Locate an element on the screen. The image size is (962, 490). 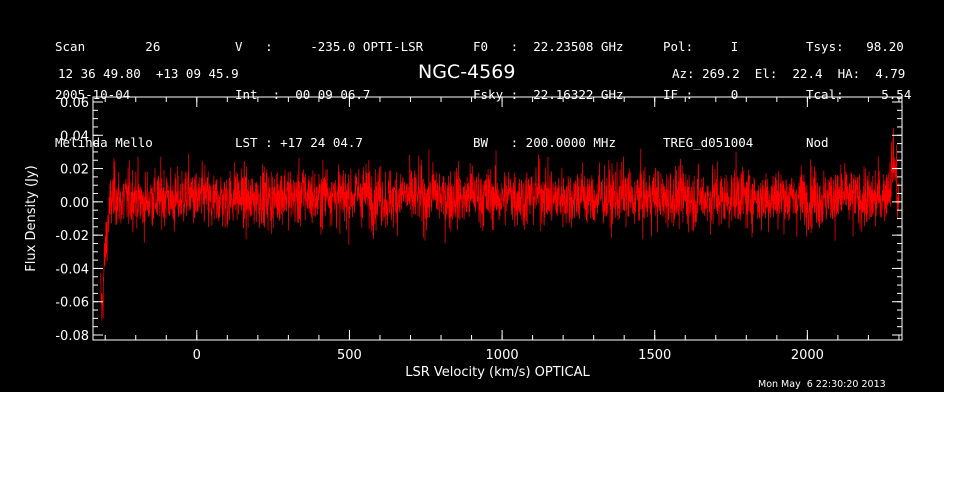
y-tick-label: -0.04 is located at coordinates (72, 269).